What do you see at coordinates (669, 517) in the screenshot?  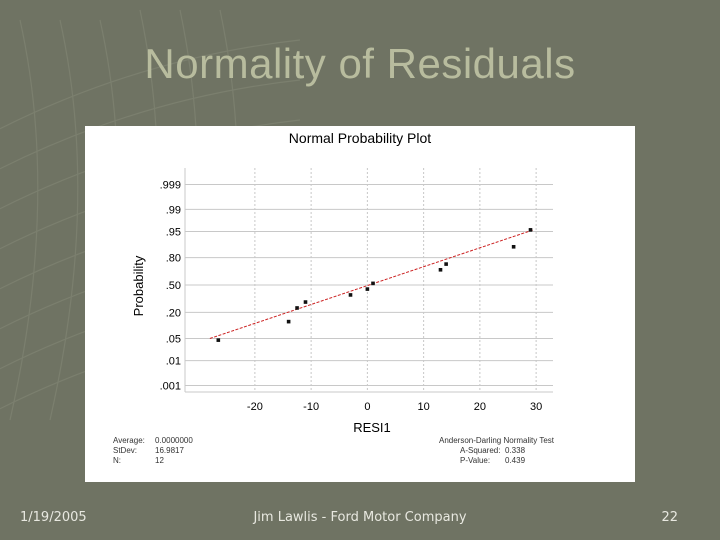 I see `page-number: 22` at bounding box center [669, 517].